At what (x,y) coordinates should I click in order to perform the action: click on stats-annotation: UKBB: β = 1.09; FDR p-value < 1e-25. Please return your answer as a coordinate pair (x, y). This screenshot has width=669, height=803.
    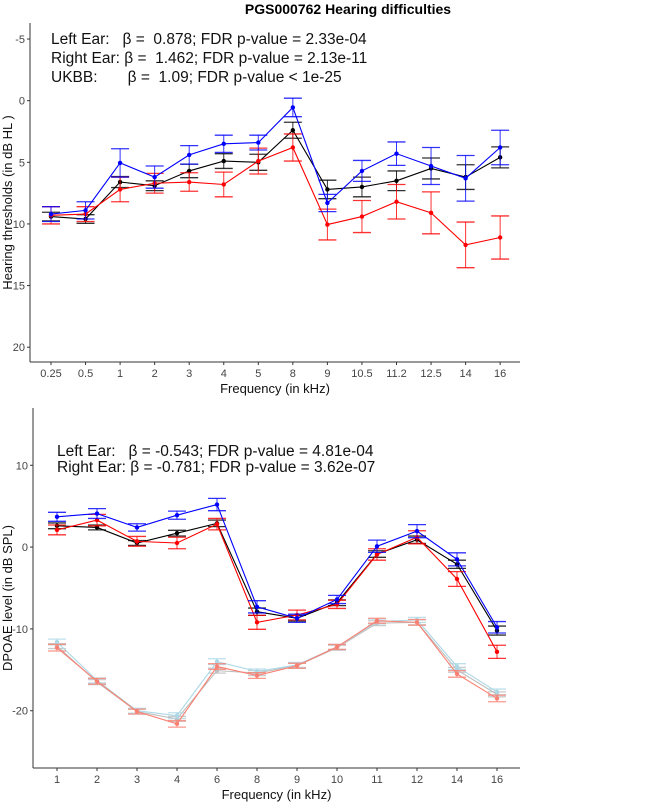
    Looking at the image, I should click on (196, 77).